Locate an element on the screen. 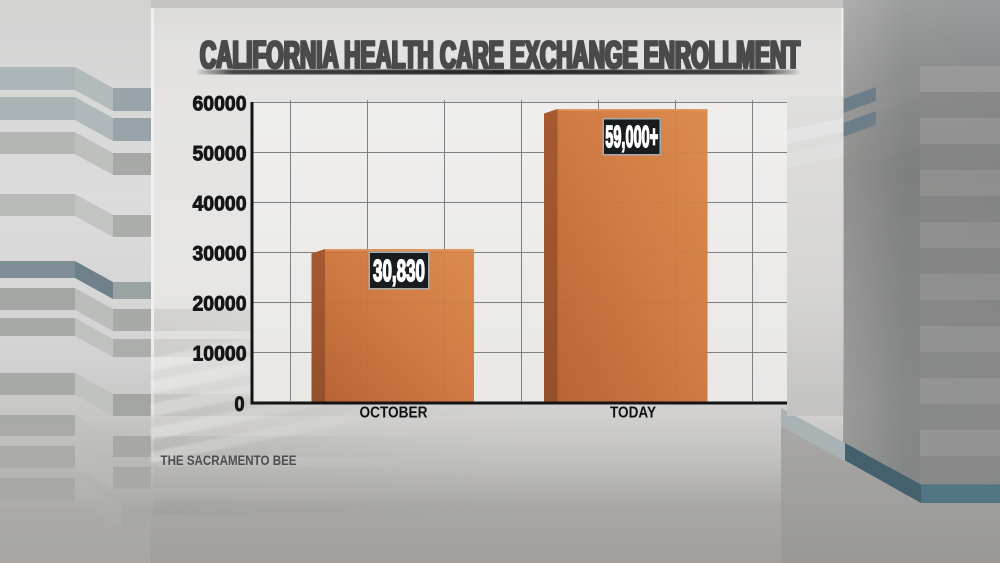 The width and height of the screenshot is (1000, 563). svg-text: OCTOBER is located at coordinates (394, 412).